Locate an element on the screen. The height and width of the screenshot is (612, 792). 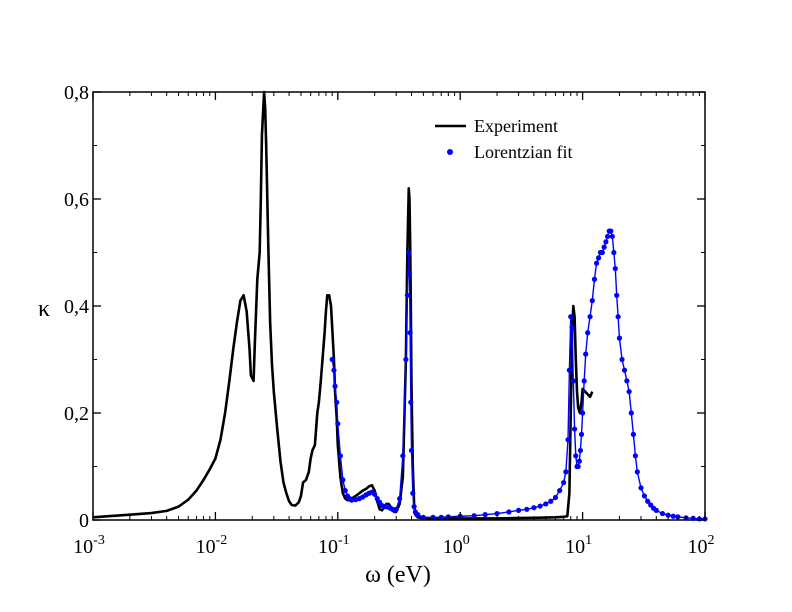
x-tick-label: 10² is located at coordinates (701, 545).